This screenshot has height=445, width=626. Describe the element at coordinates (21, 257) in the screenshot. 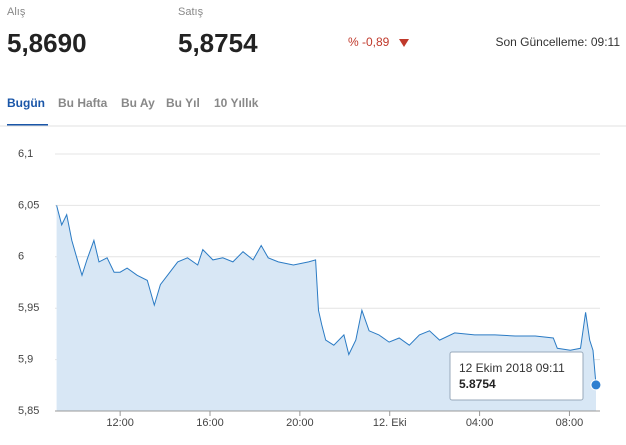

I see `y-tick-label: 6` at that location.